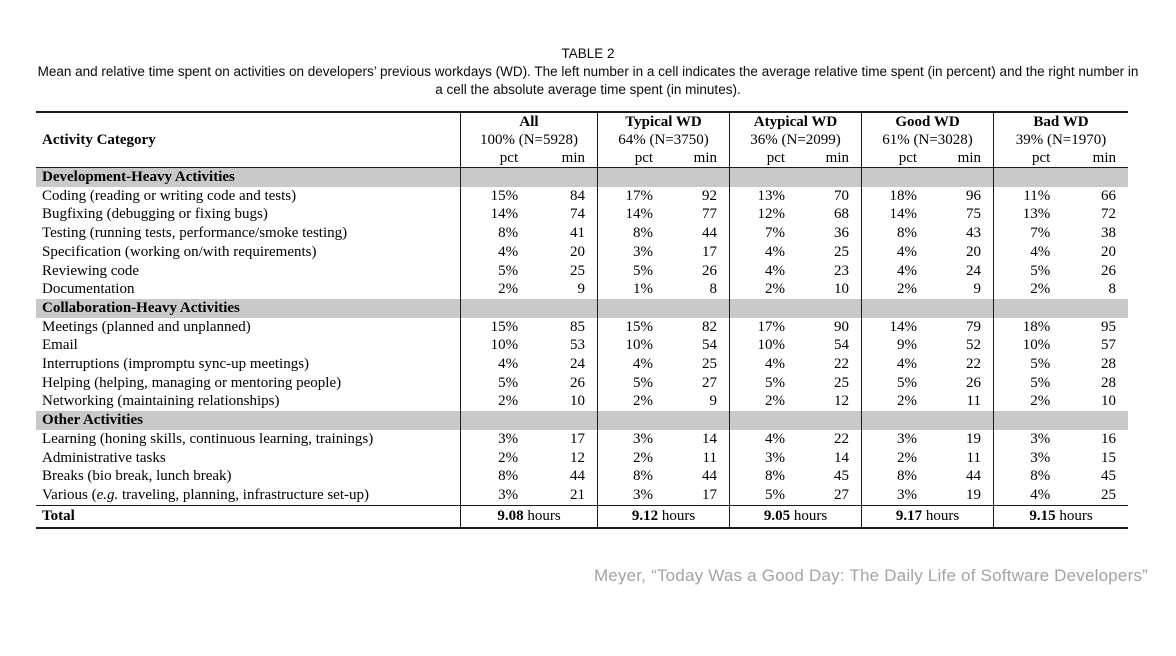  What do you see at coordinates (528, 495) in the screenshot?
I see `value-cell: 3% 21` at bounding box center [528, 495].